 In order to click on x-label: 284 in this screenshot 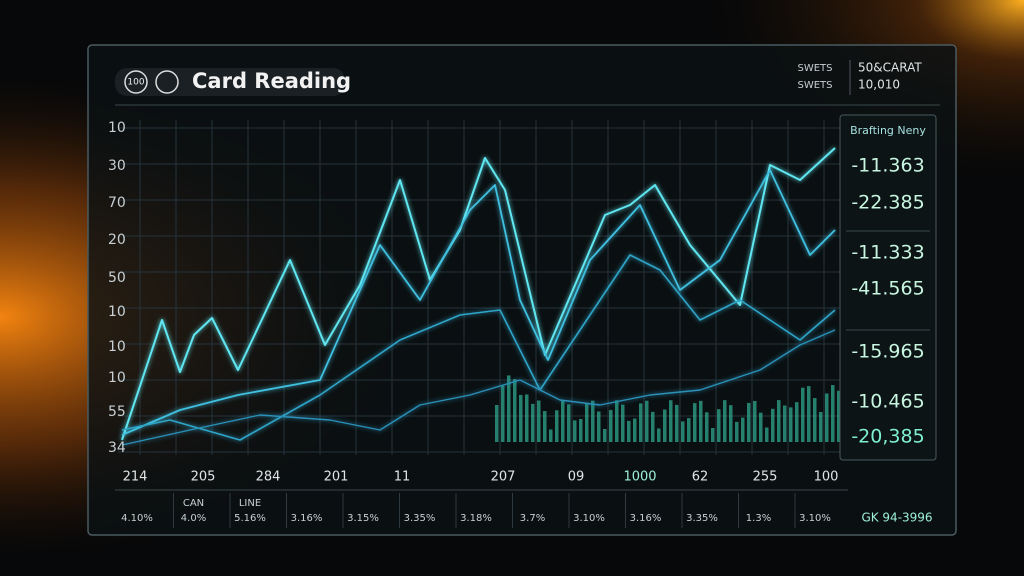, I will do `click(268, 477)`.